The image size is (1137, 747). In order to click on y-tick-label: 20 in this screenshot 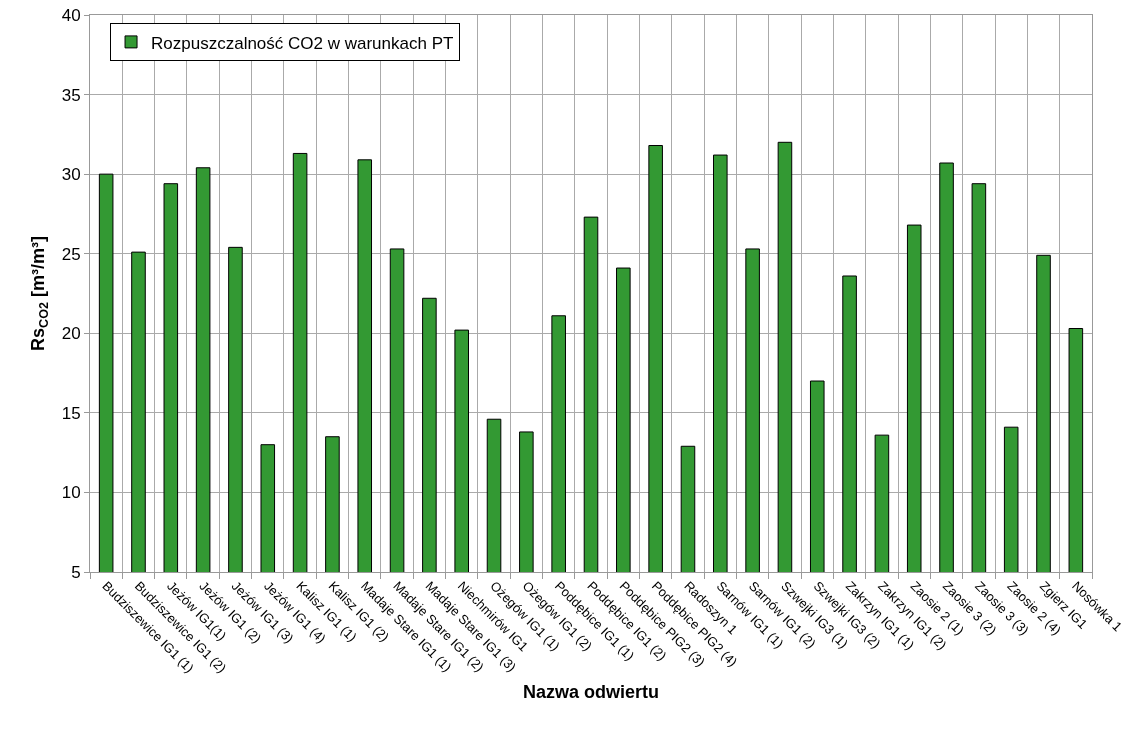, I will do `click(71, 334)`.